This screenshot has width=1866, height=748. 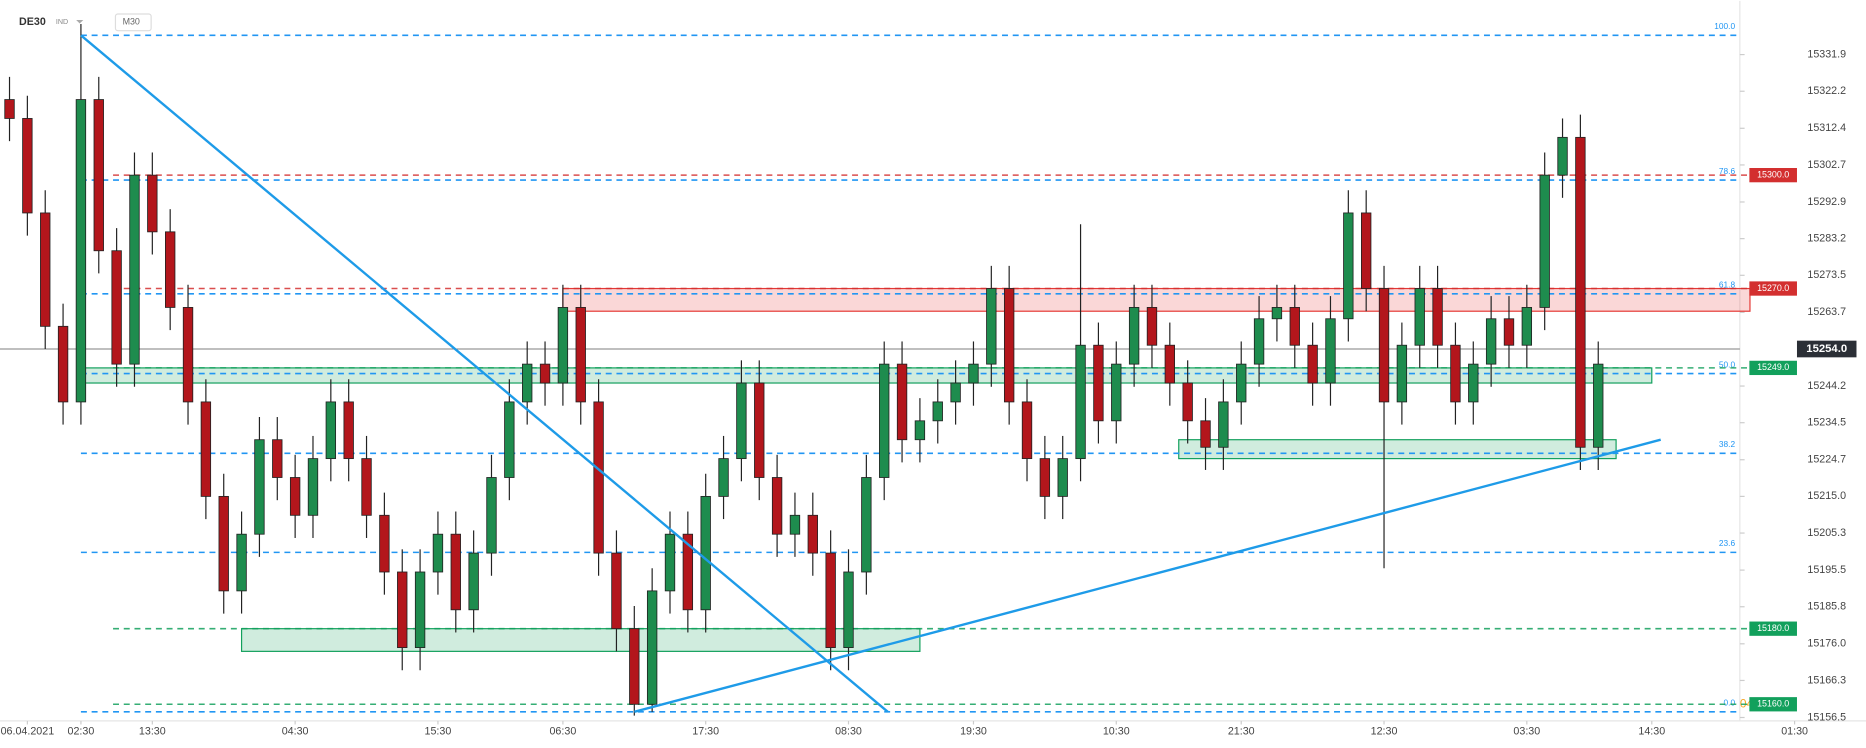 I want to click on fib-label: 100.0, so click(x=1724, y=26).